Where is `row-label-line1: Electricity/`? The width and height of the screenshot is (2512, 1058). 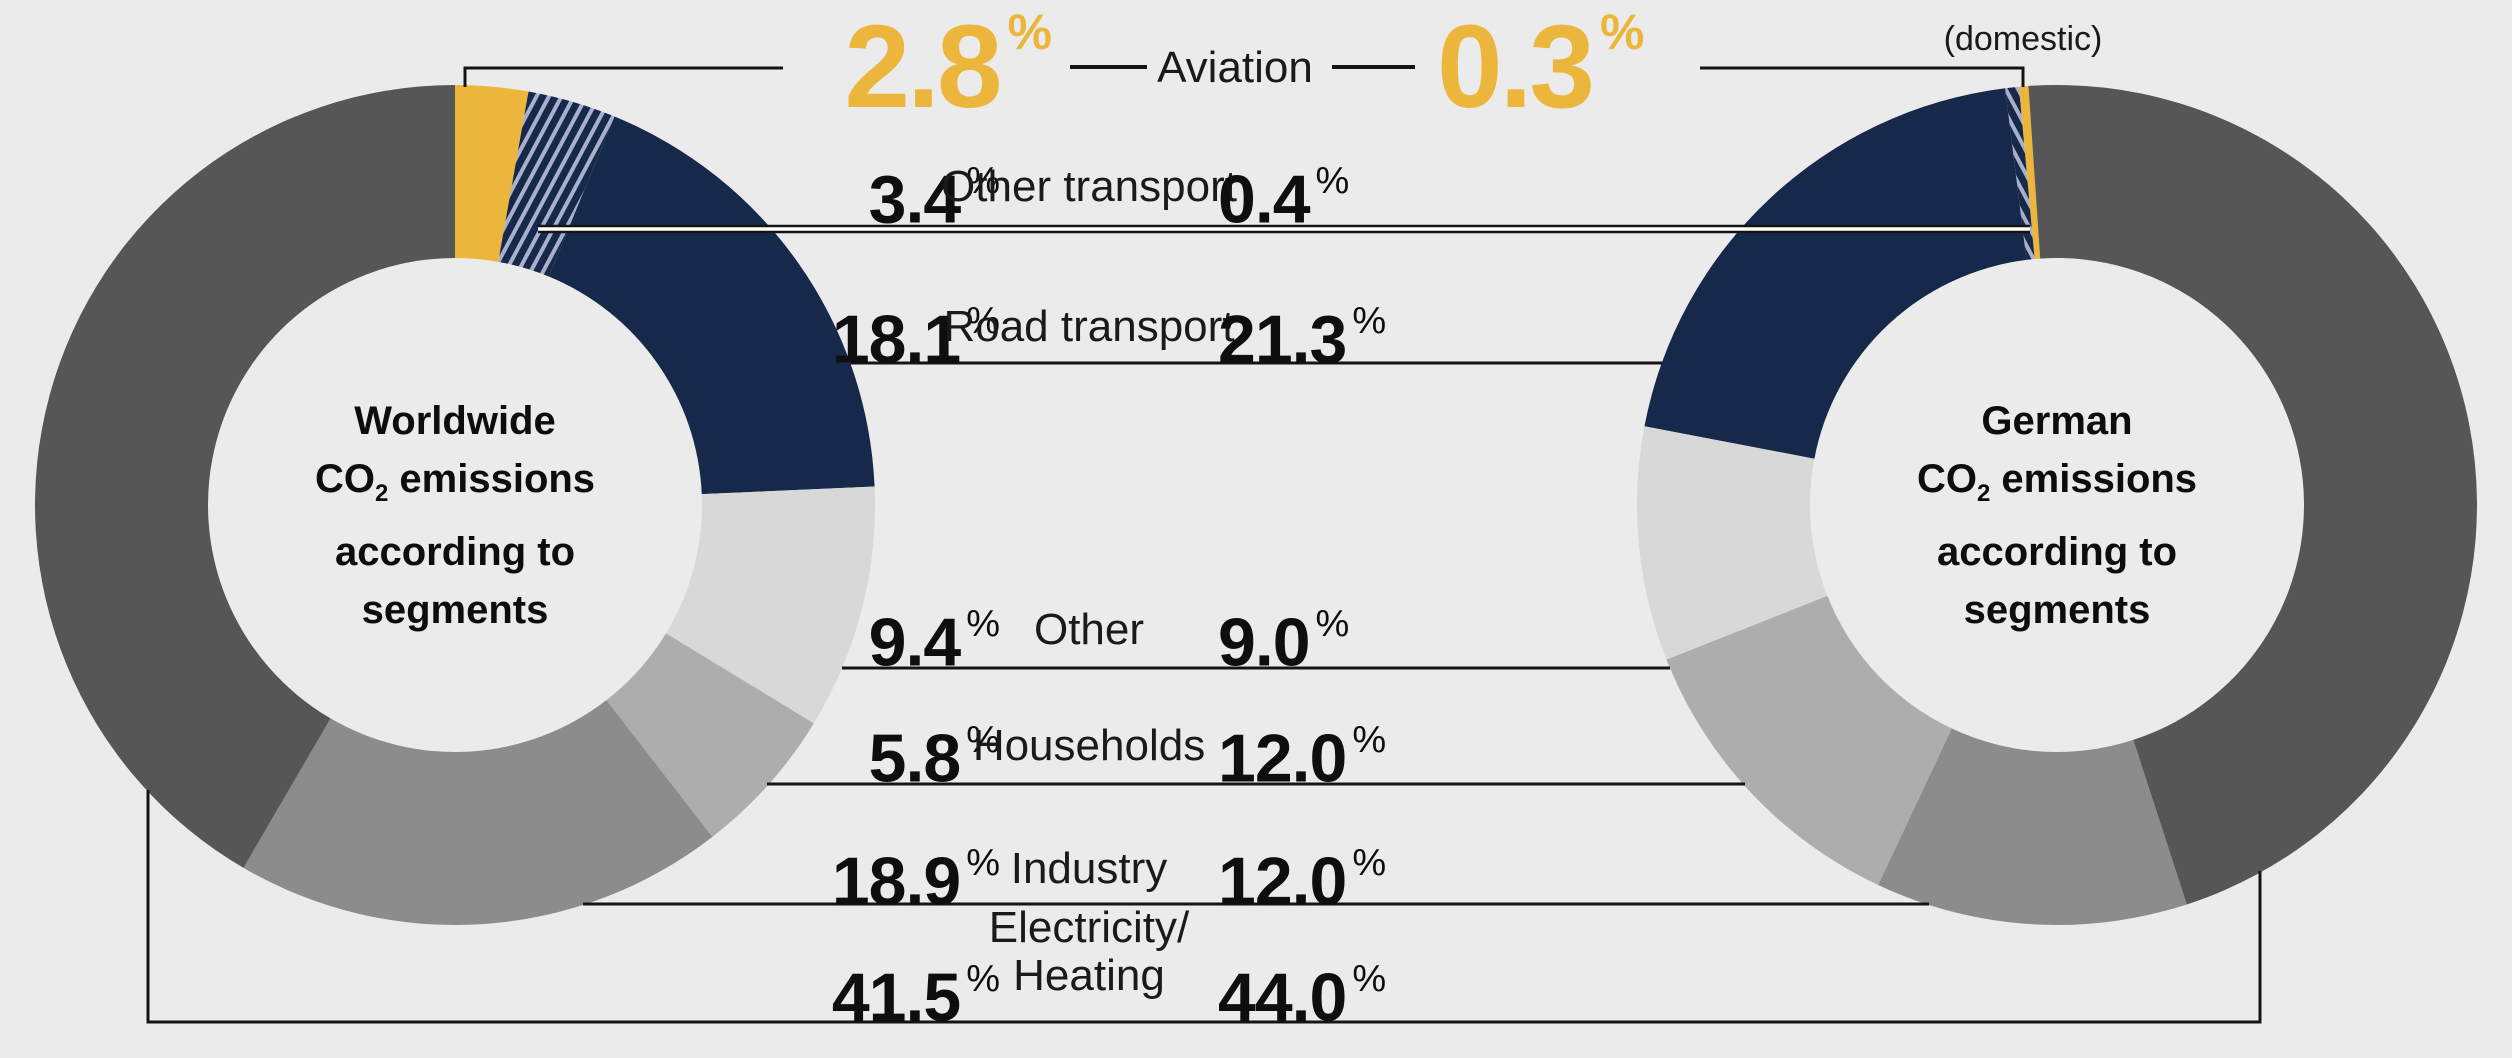
row-label-line1: Electricity/ is located at coordinates (1089, 927).